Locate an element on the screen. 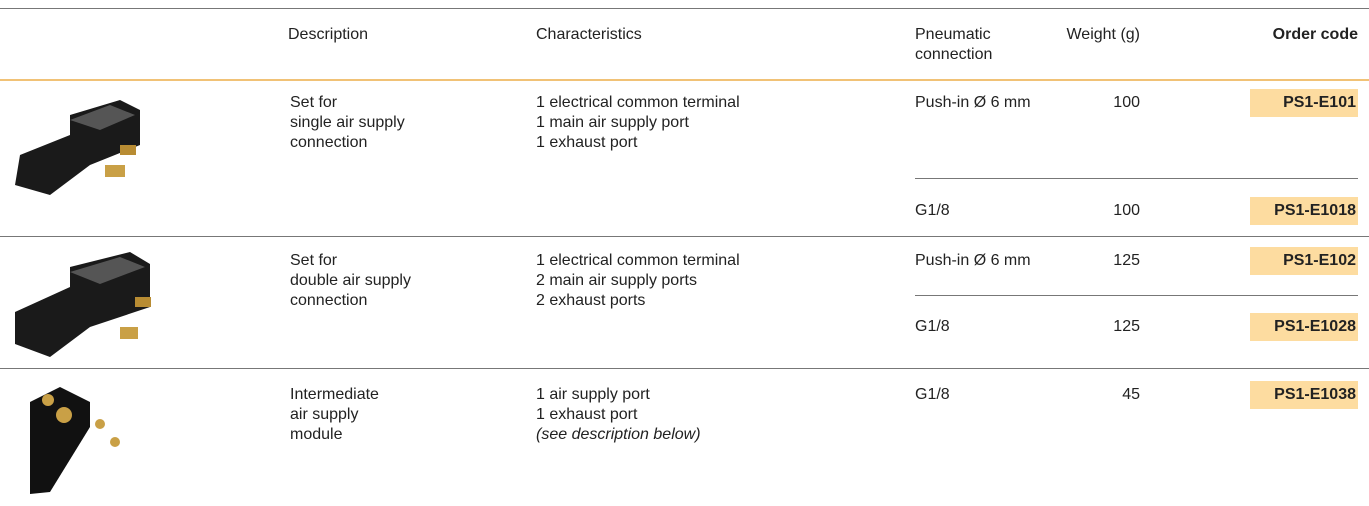 Image resolution: width=1369 pixels, height=506 pixels. characteristic: 2 main air supply ports is located at coordinates (616, 280).